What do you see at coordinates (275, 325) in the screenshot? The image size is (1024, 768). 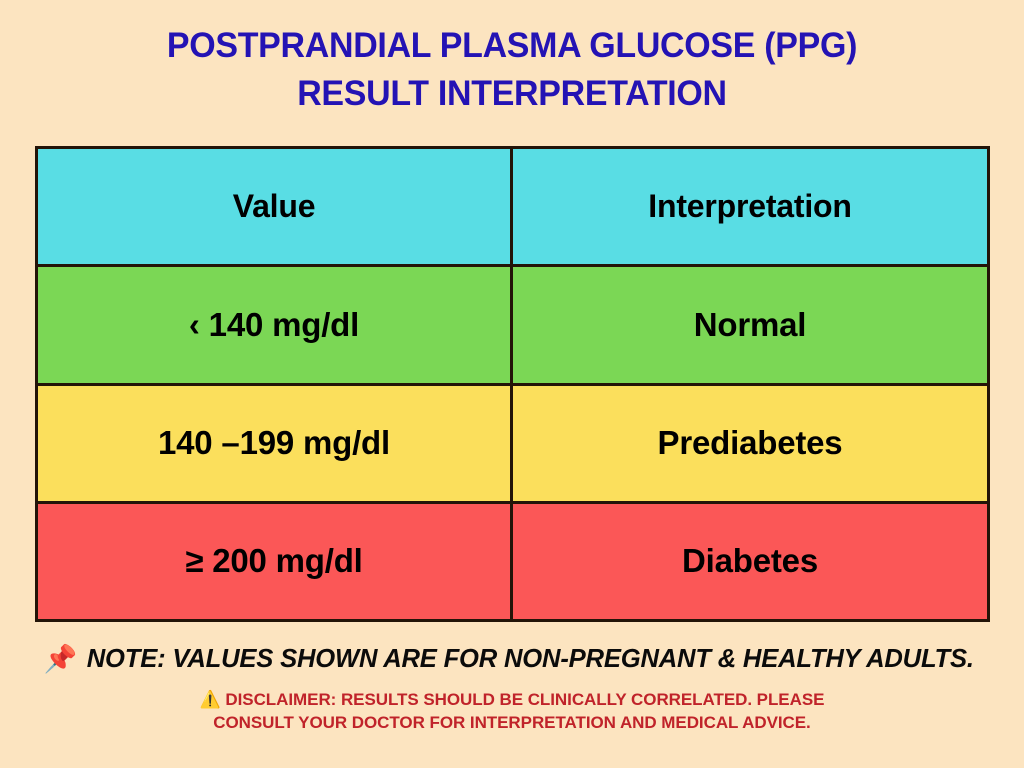 I see `cell-value-normal: ‹ 140 mg/dl` at bounding box center [275, 325].